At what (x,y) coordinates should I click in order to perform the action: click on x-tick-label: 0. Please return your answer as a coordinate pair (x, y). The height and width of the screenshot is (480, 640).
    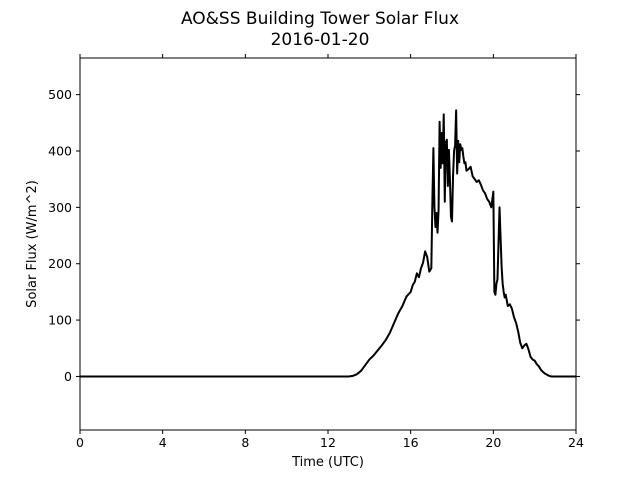
    Looking at the image, I should click on (80, 442).